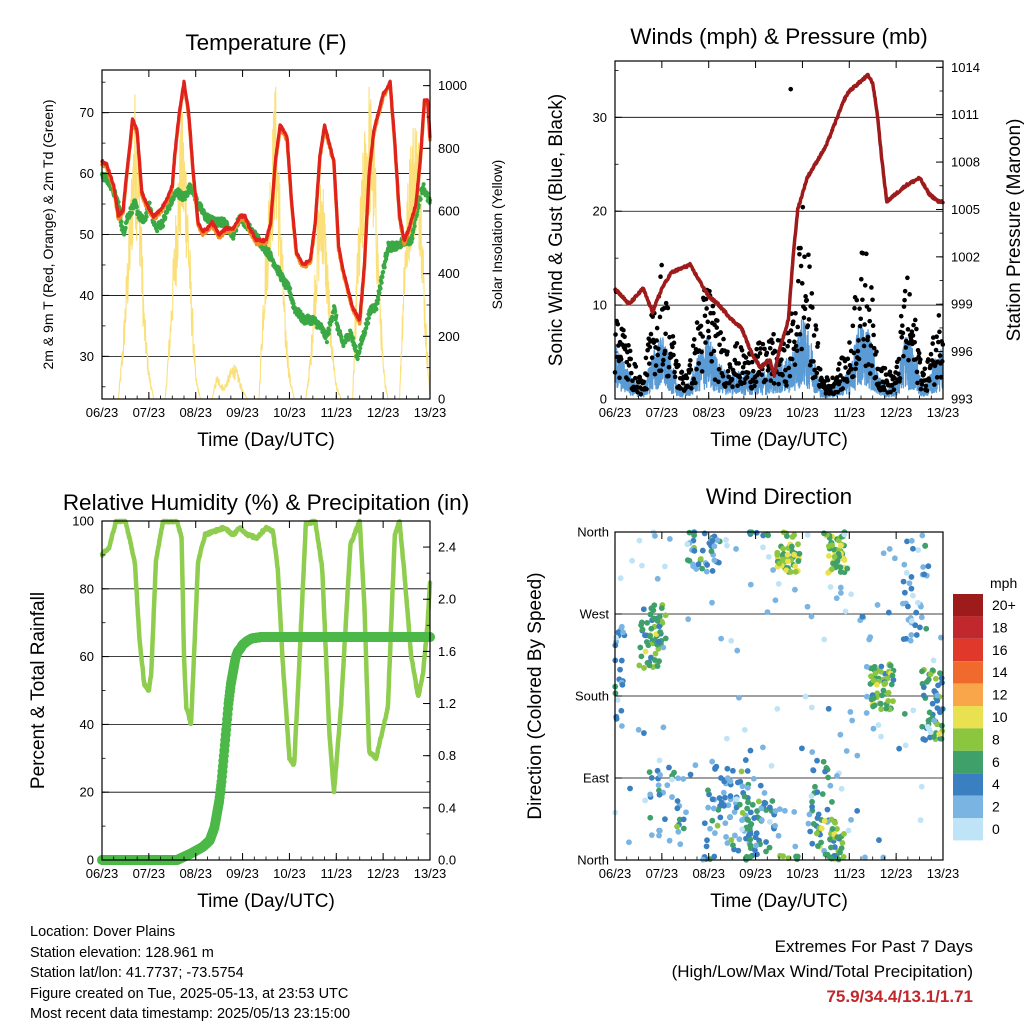  Describe the element at coordinates (1000, 695) in the screenshot. I see `legend-label: 12` at that location.